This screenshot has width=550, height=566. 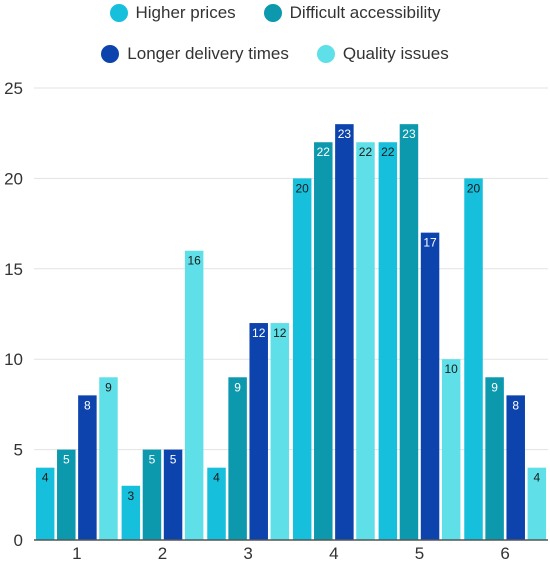 I want to click on legend-item-higher-prices: Higher prices, so click(x=172, y=13).